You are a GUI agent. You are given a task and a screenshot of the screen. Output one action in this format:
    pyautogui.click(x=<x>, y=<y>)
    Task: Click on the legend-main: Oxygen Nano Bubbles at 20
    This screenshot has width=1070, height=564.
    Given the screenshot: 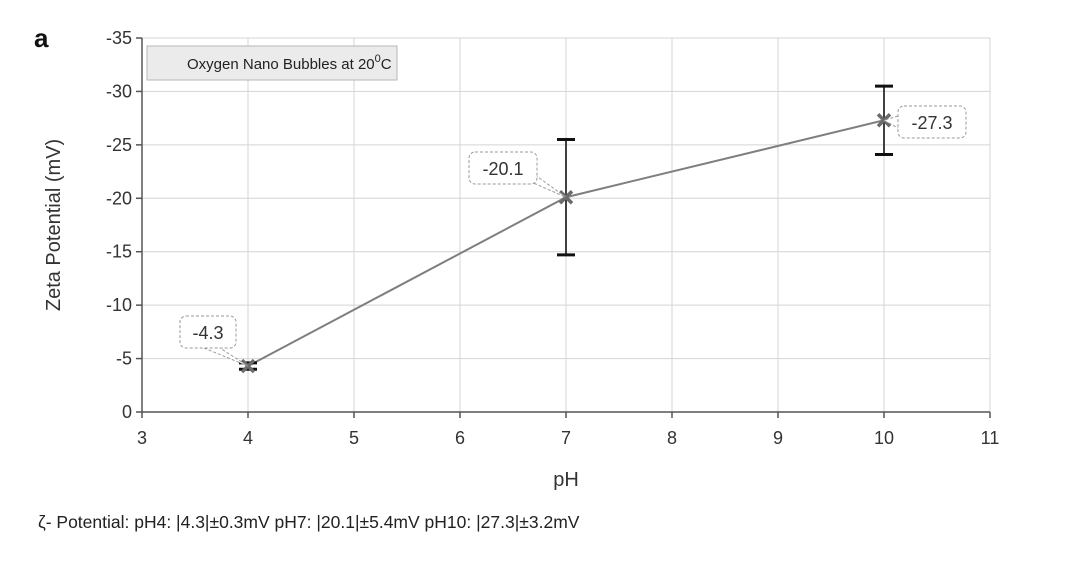 What is the action you would take?
    pyautogui.click(x=281, y=64)
    